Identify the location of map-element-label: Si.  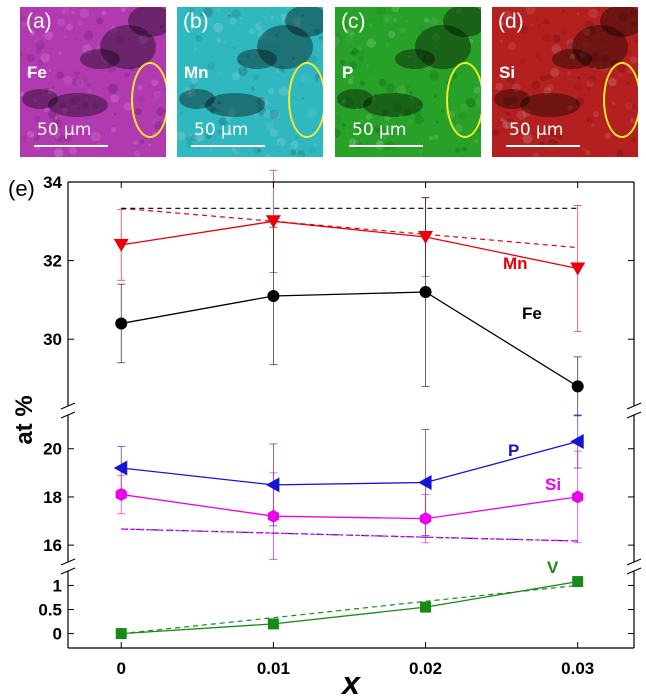
(507, 72).